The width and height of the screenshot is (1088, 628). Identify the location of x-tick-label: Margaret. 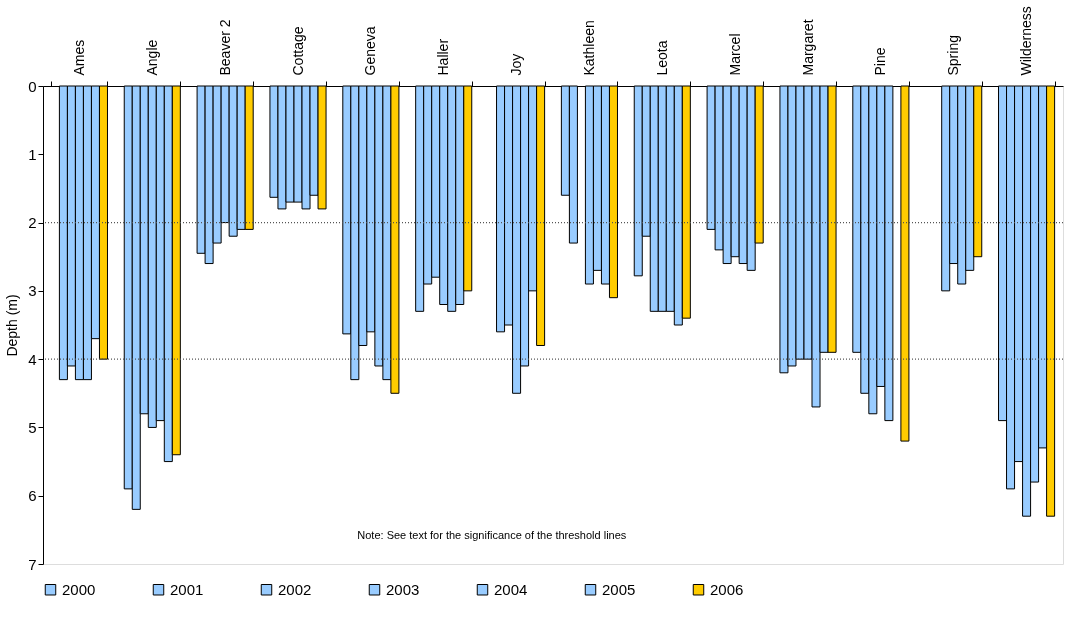
(807, 47).